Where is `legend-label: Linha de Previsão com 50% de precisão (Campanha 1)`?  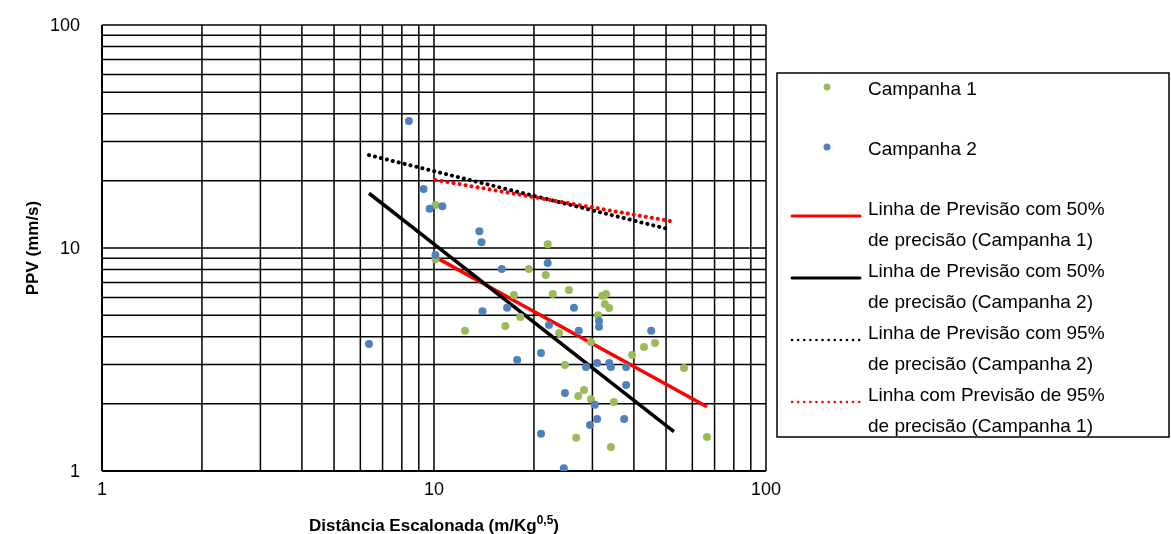 legend-label: Linha de Previsão com 50% de precisão (Campanha 1) is located at coordinates (986, 224).